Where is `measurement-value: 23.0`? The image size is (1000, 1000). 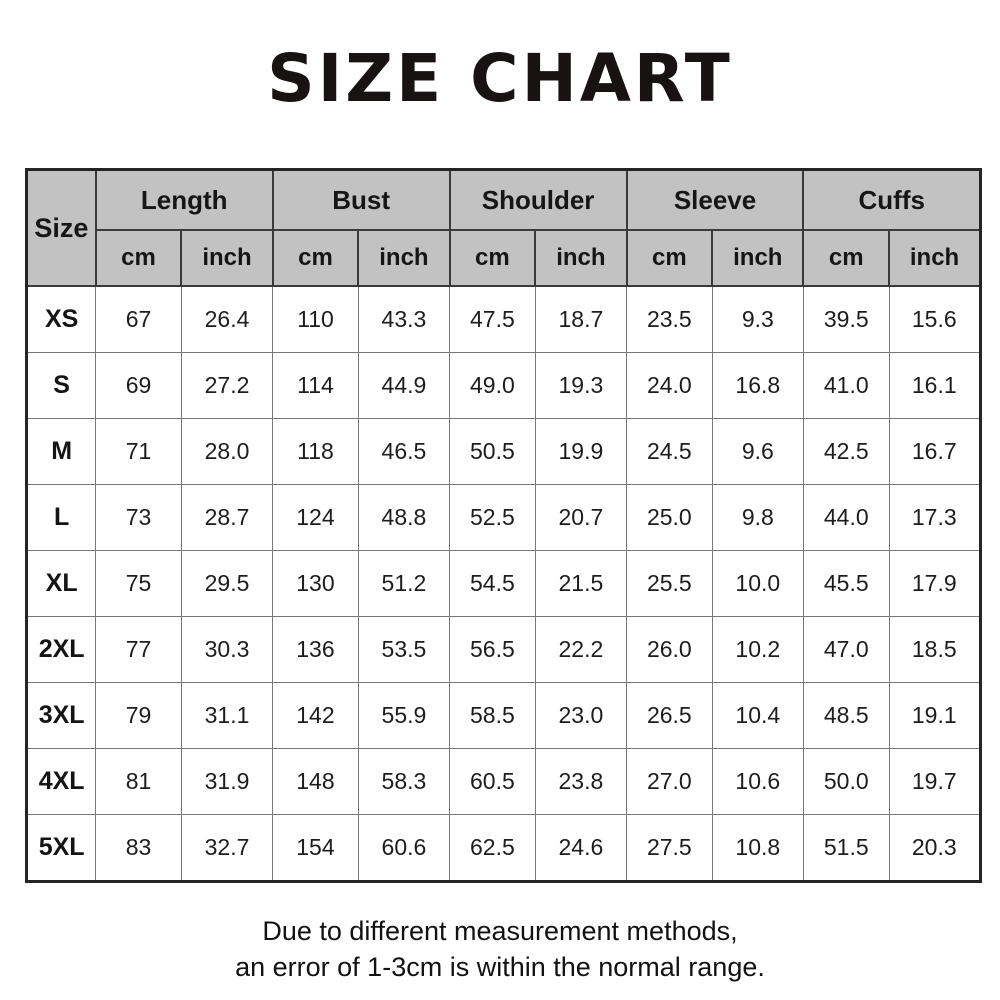 measurement-value: 23.0 is located at coordinates (581, 715).